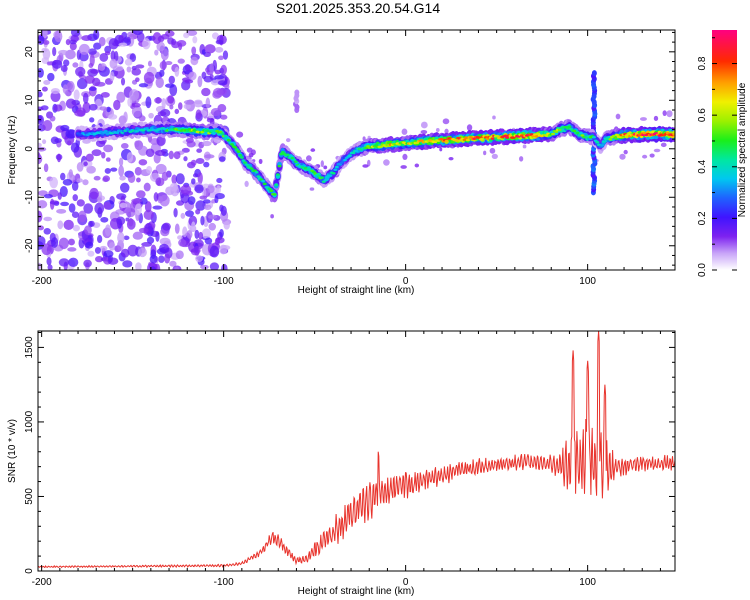  Describe the element at coordinates (42, 281) in the screenshot. I see `x-tick-label: -200` at that location.